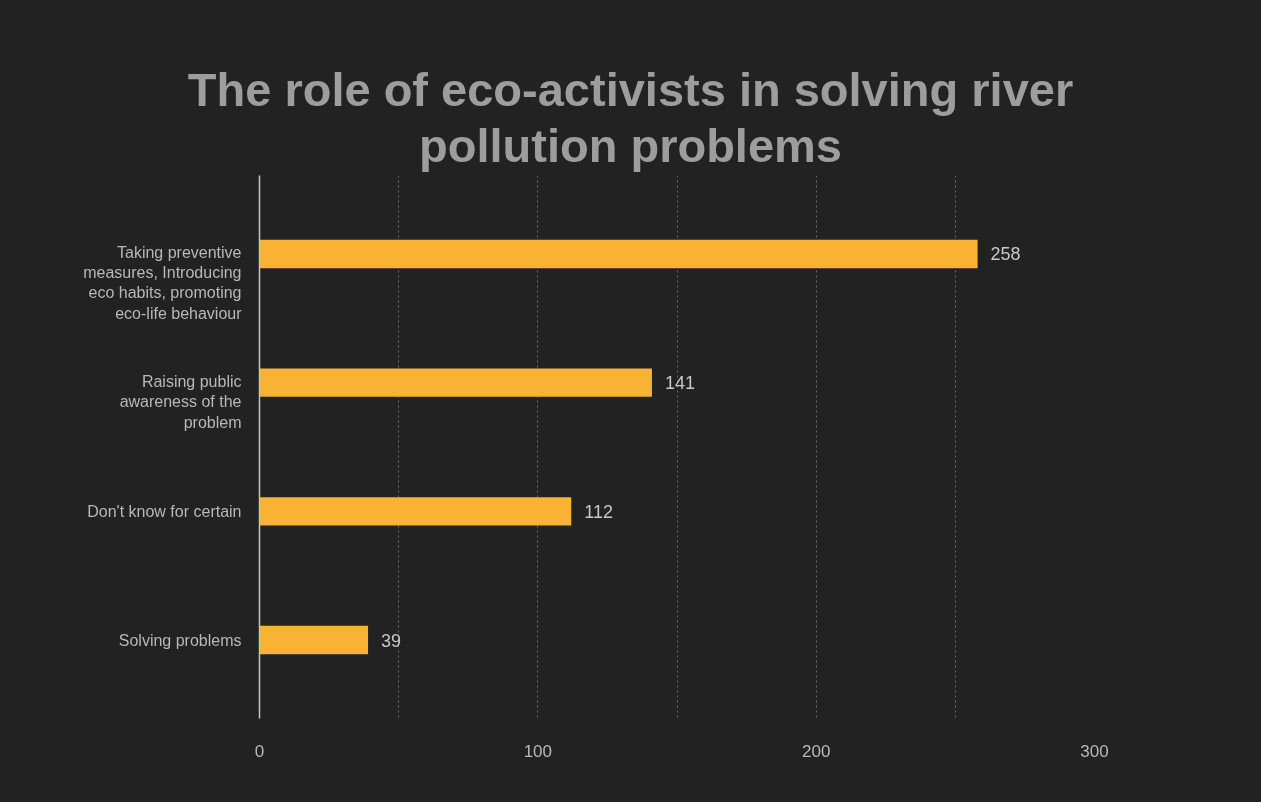 The width and height of the screenshot is (1261, 802). I want to click on data-label: 141, so click(679, 383).